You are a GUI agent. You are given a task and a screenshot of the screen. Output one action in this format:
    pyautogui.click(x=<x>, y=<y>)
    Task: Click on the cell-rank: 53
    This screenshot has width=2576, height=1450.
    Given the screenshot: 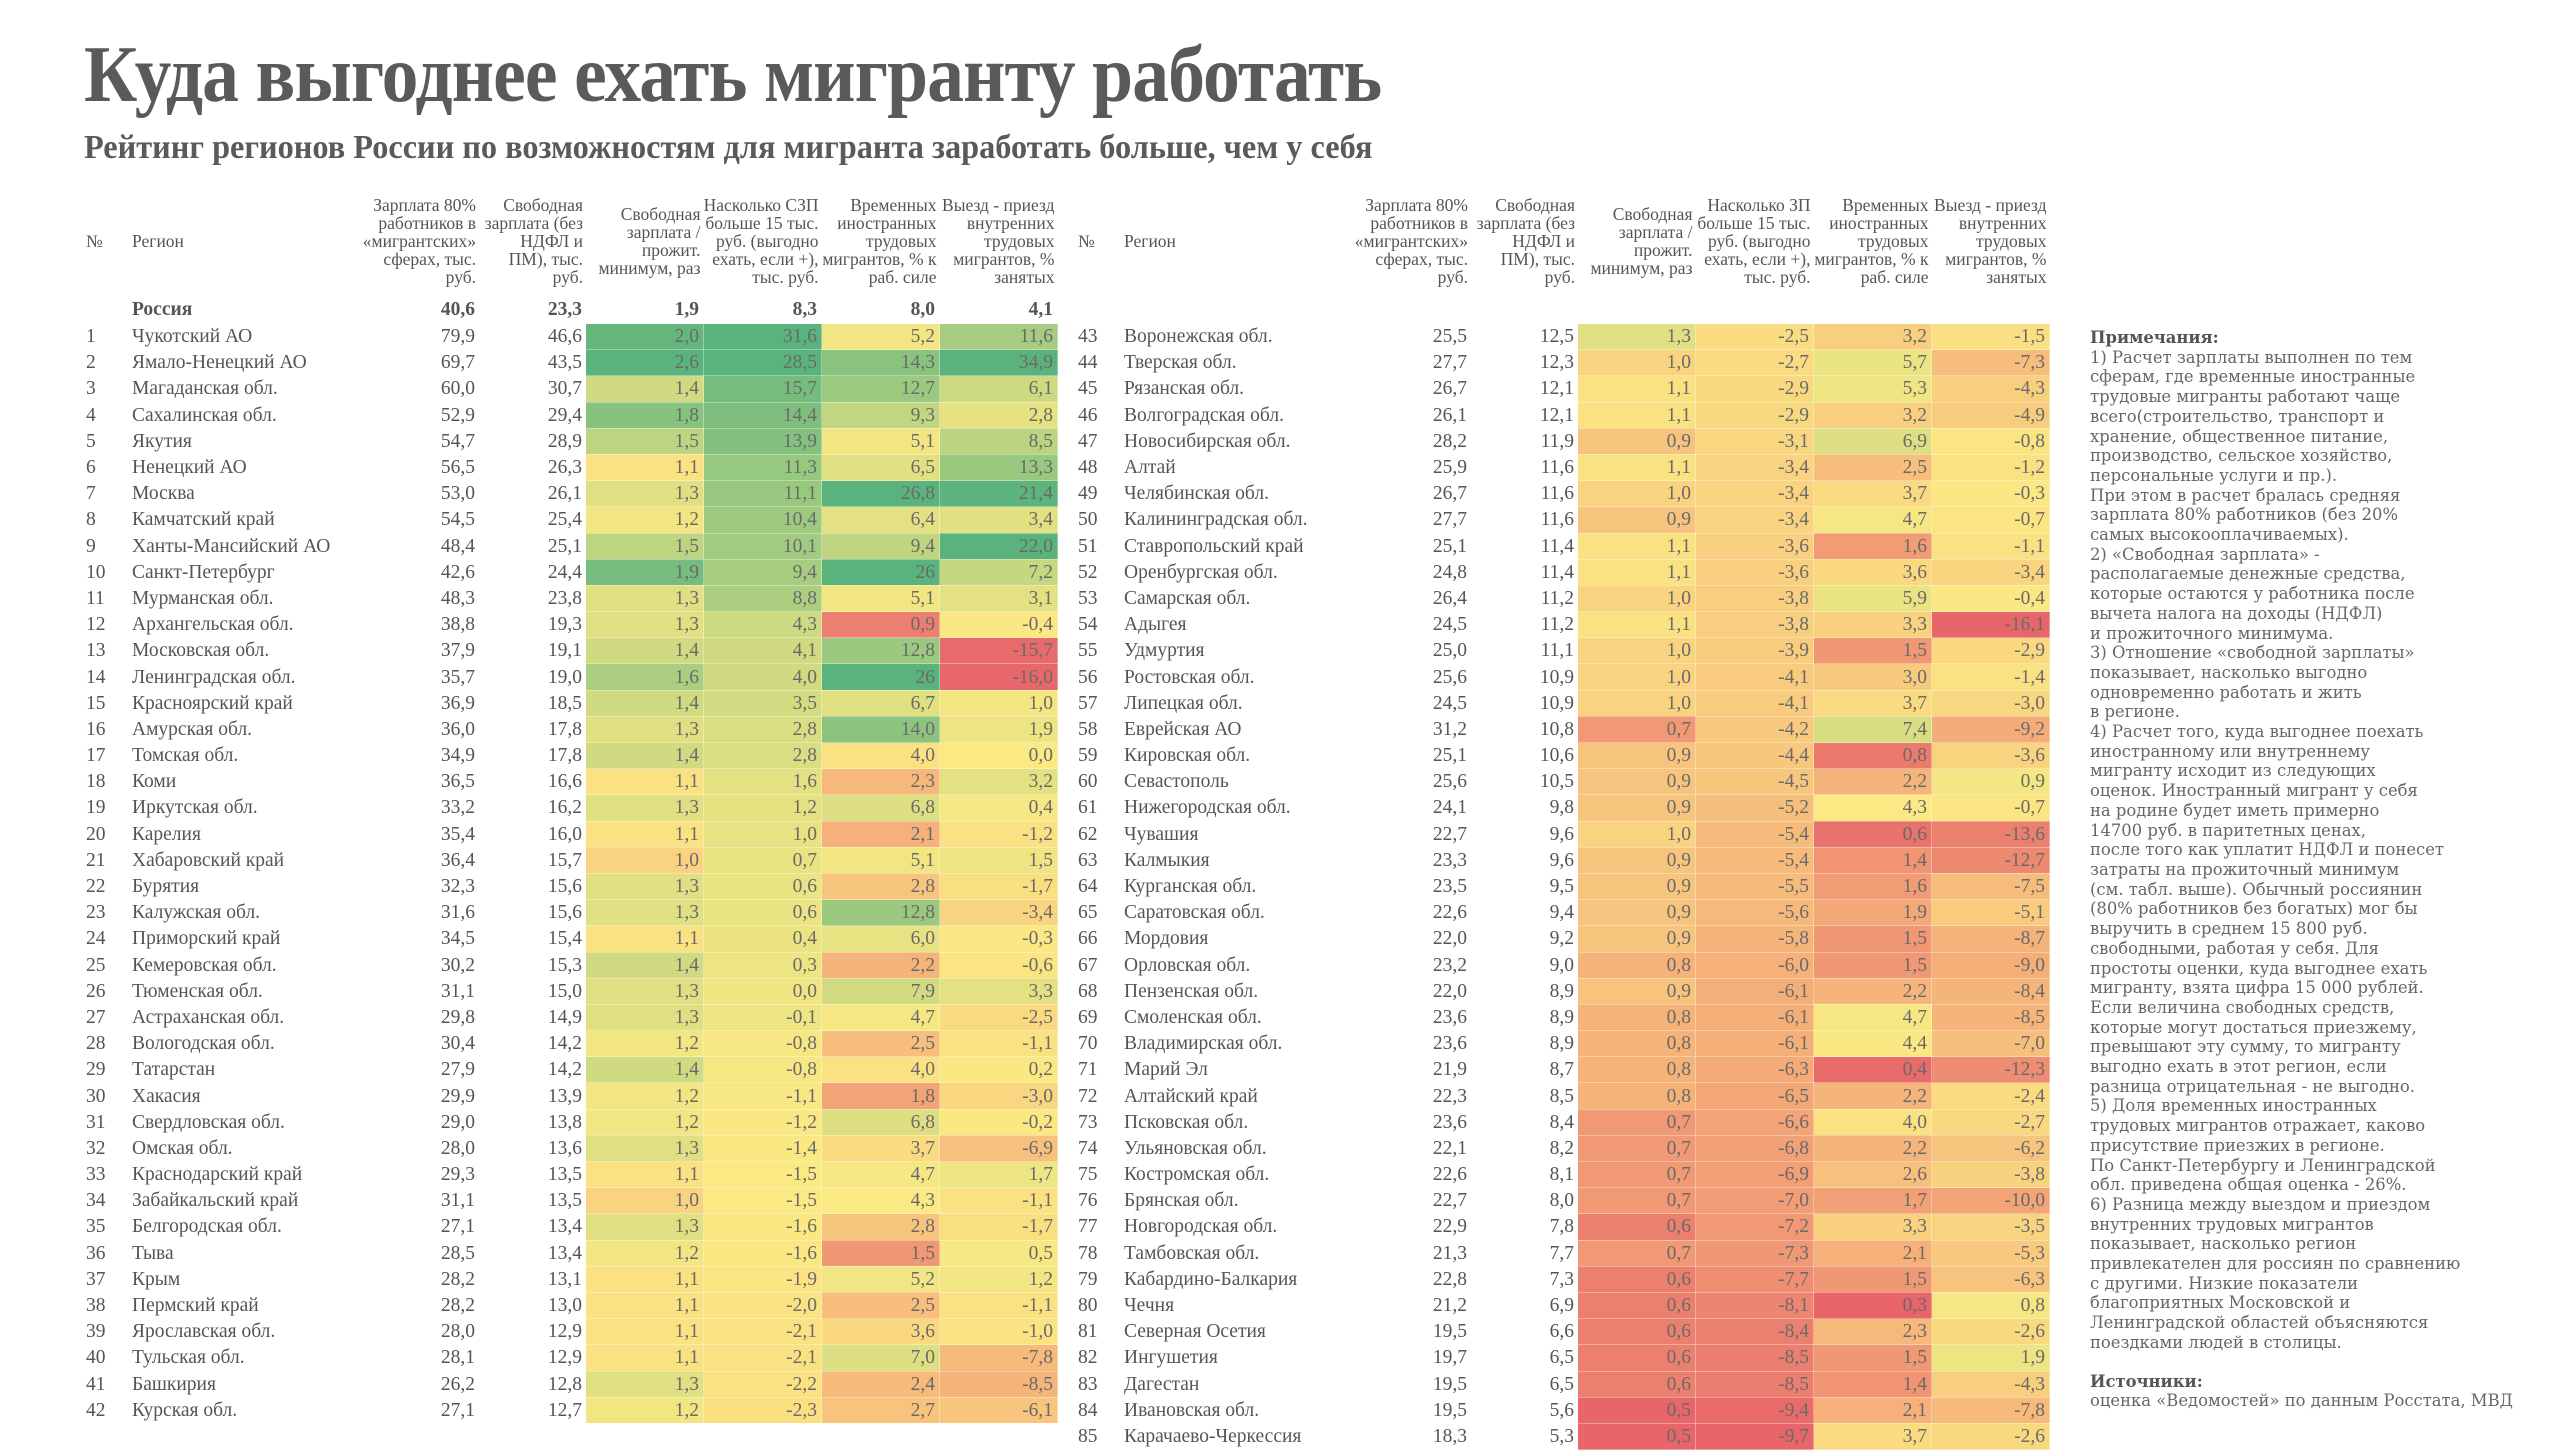 What is the action you would take?
    pyautogui.click(x=1088, y=598)
    